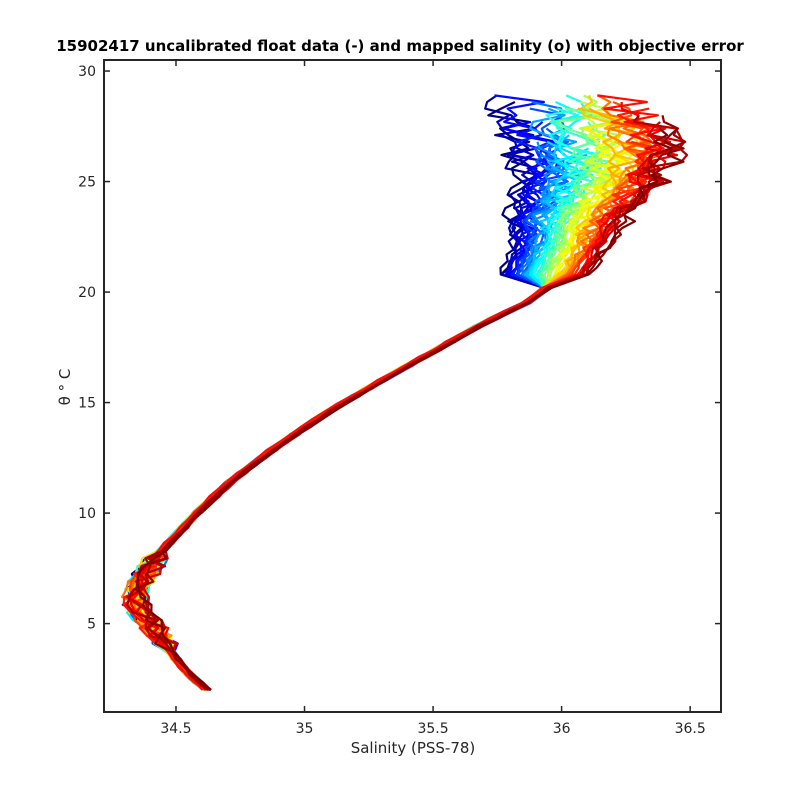 The height and width of the screenshot is (800, 800). What do you see at coordinates (87, 514) in the screenshot?
I see `y-tick-label: 10` at bounding box center [87, 514].